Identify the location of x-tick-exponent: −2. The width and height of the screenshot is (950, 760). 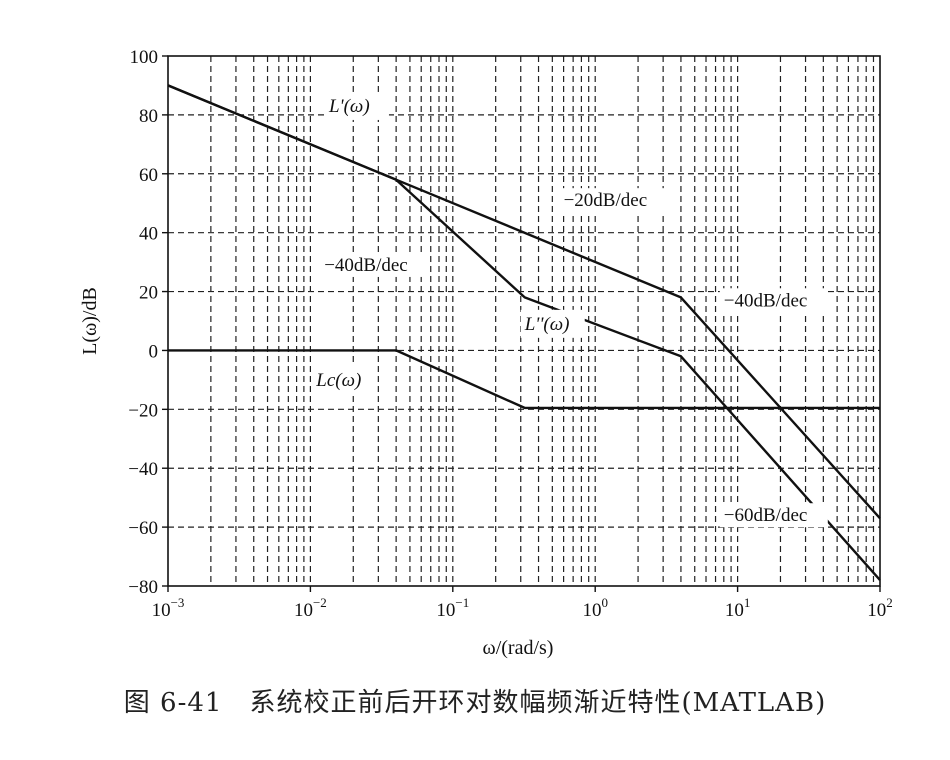
(320, 602).